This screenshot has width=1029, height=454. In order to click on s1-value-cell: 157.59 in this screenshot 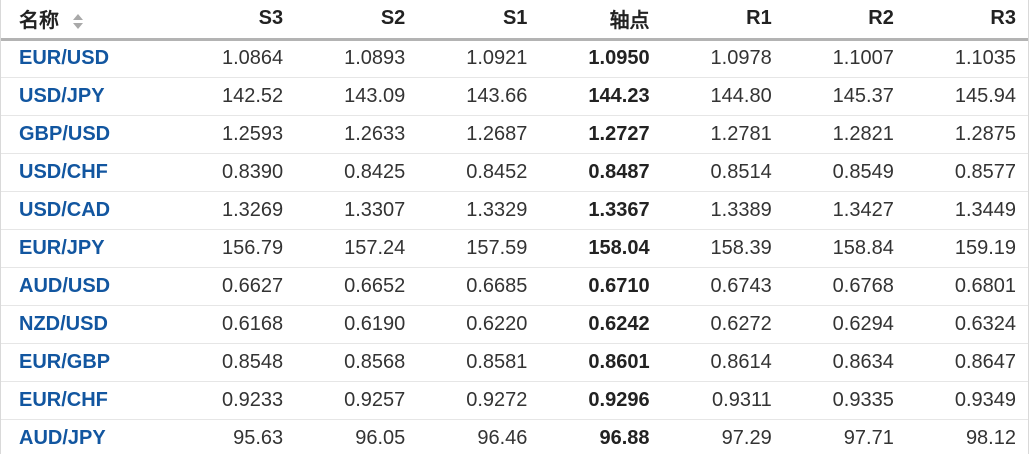, I will do `click(478, 248)`.